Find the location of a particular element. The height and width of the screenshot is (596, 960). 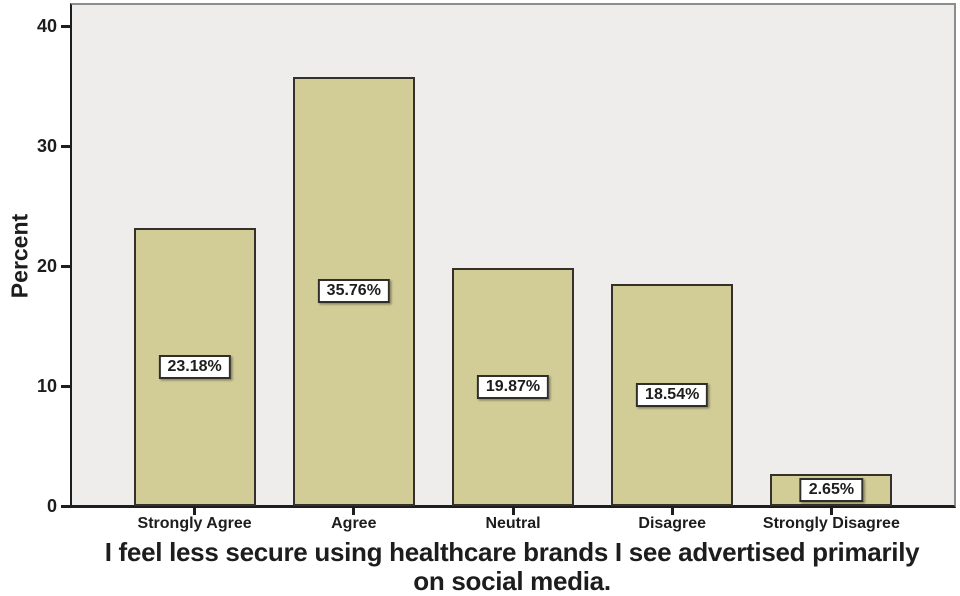

bar-value-label-disagree: 18.54% is located at coordinates (672, 394).